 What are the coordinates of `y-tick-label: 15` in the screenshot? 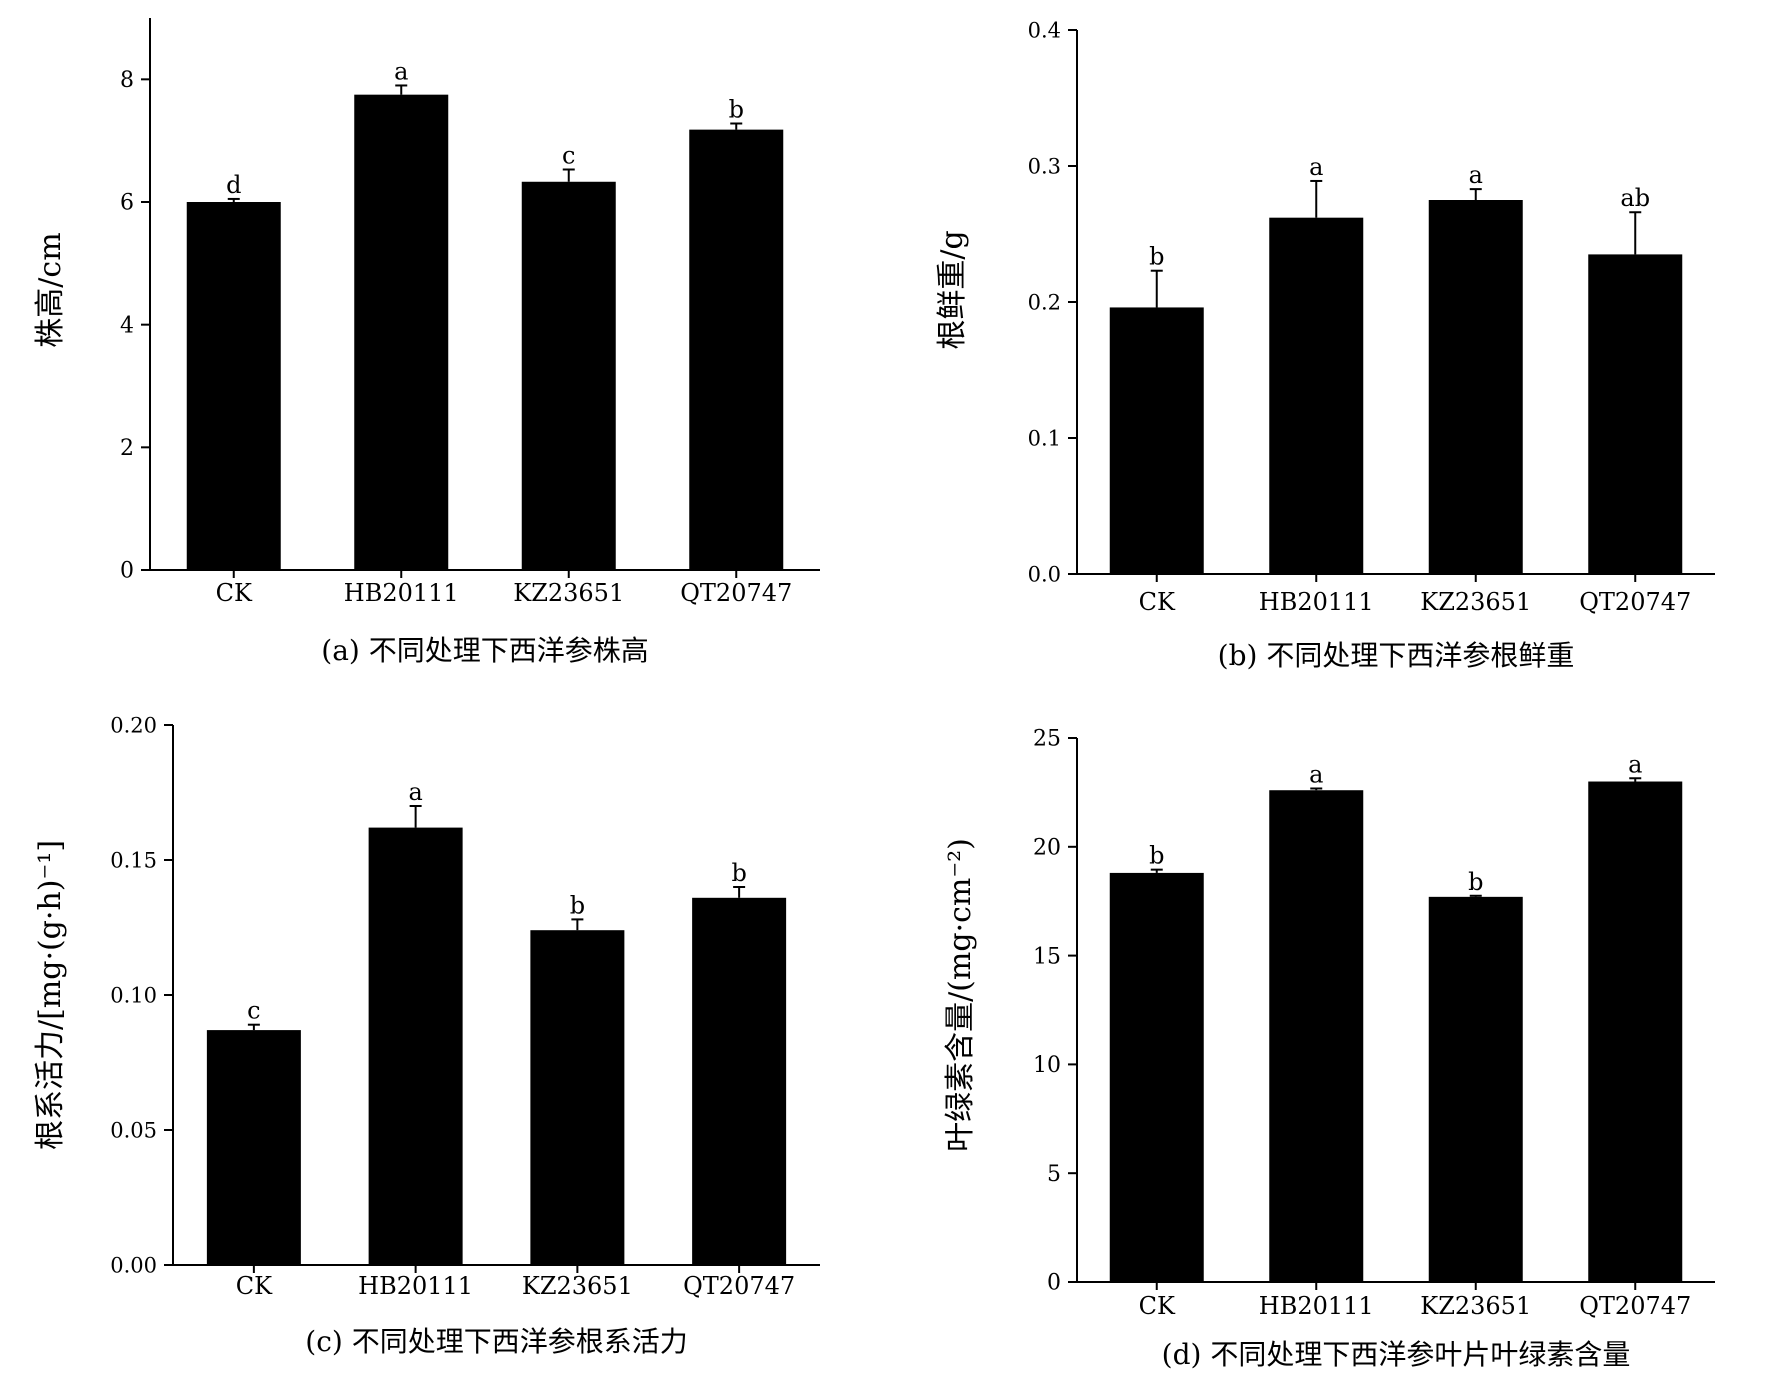 It's located at (1047, 956).